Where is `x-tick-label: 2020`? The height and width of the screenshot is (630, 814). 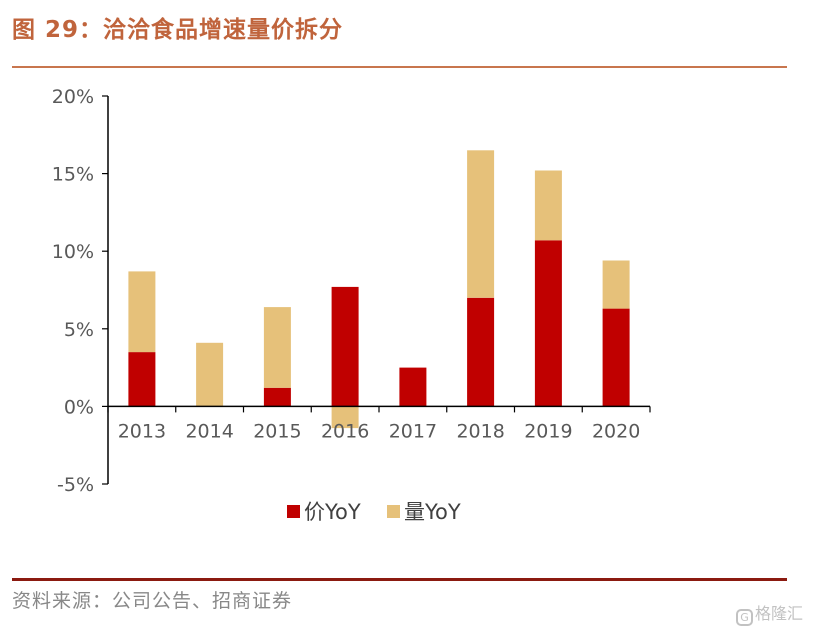
x-tick-label: 2020 is located at coordinates (616, 431).